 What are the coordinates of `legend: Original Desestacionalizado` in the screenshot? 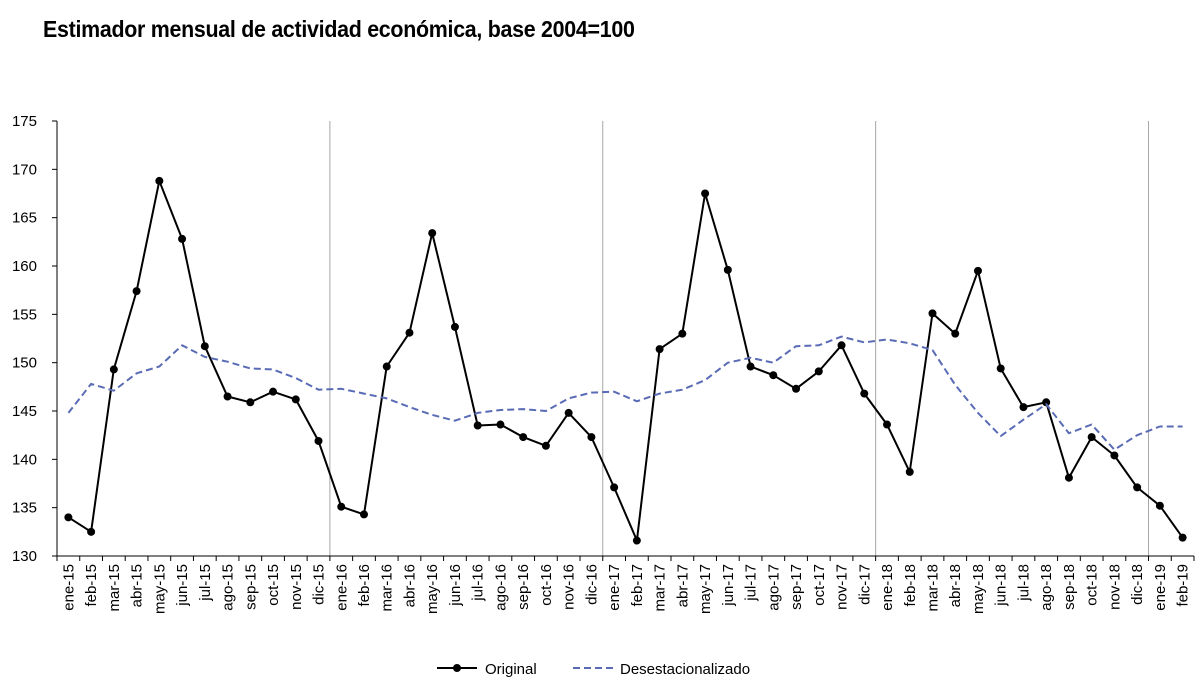 It's located at (593, 669).